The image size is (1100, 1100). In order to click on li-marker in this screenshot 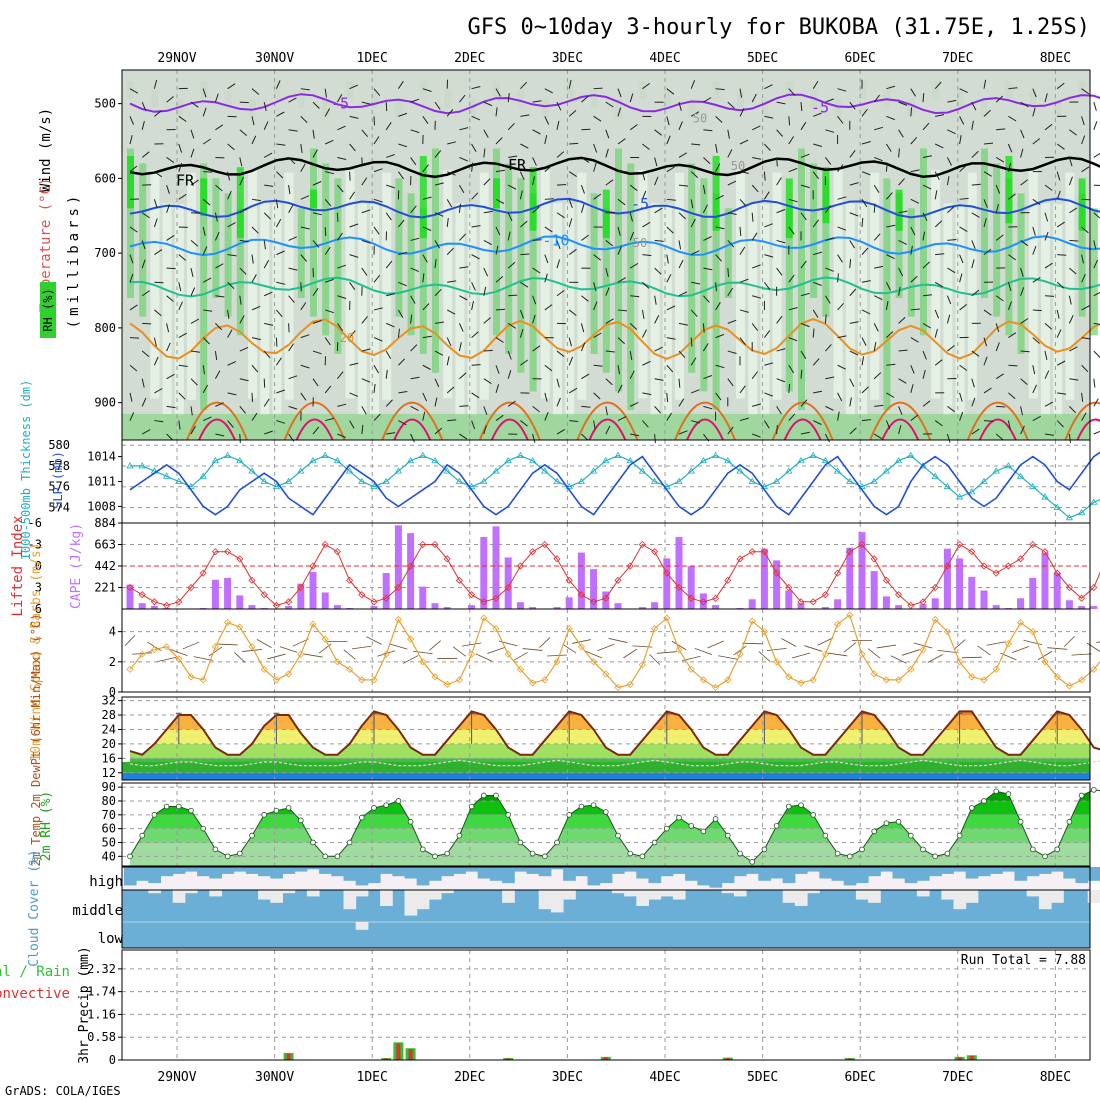, I will do `click(655, 552)`.